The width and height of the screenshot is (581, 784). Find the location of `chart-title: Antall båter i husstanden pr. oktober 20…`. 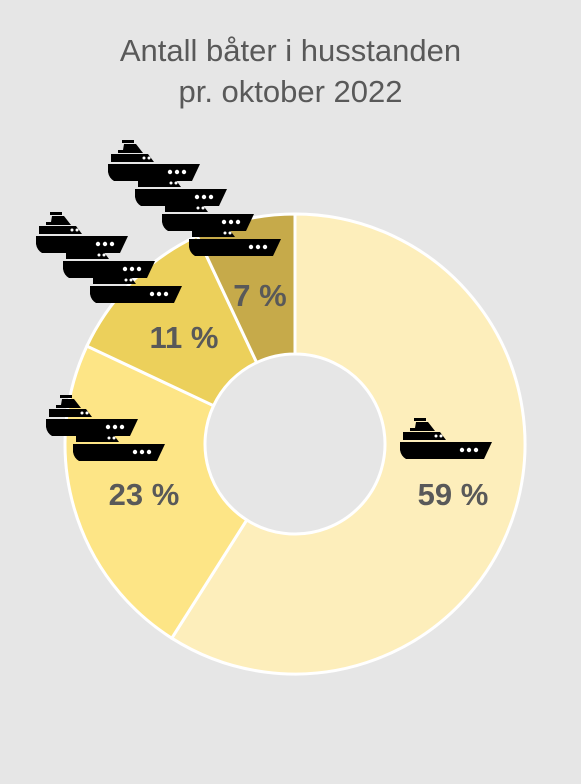

chart-title: Antall båter i husstanden pr. oktober 20… is located at coordinates (290, 71).